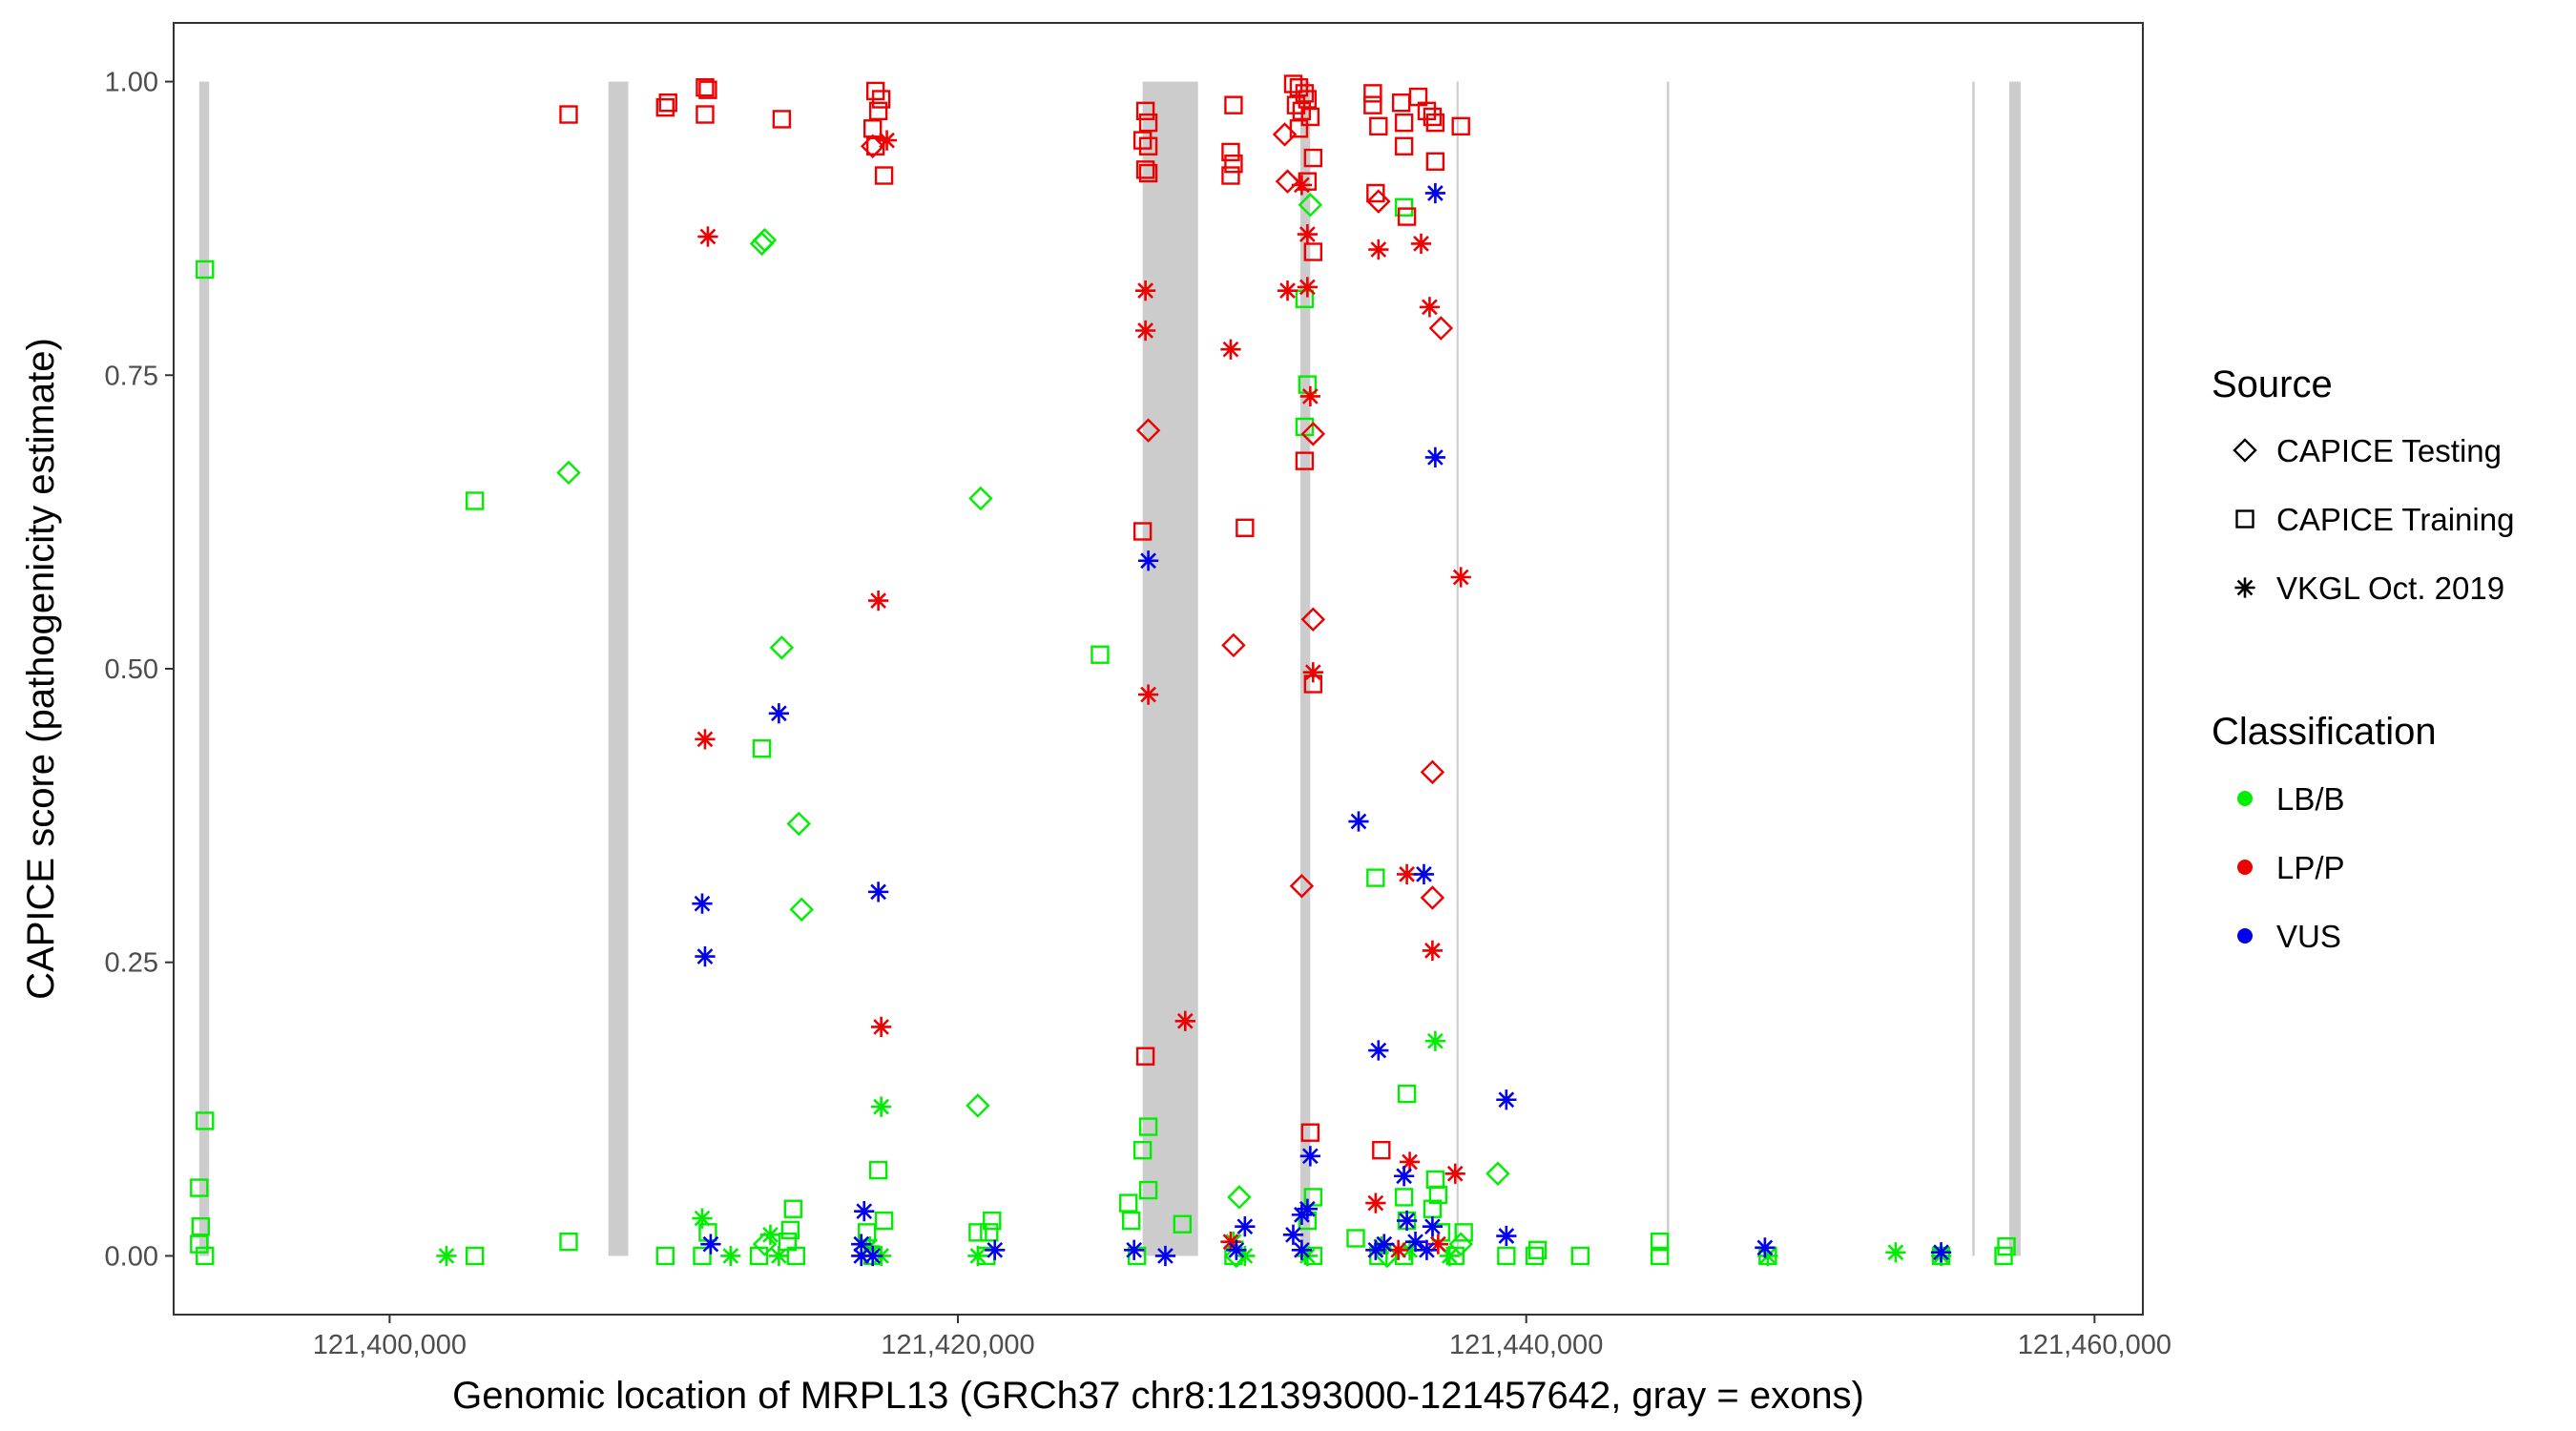 This screenshot has width=2576, height=1431. Describe the element at coordinates (2272, 384) in the screenshot. I see `legend-title-source: Source` at that location.